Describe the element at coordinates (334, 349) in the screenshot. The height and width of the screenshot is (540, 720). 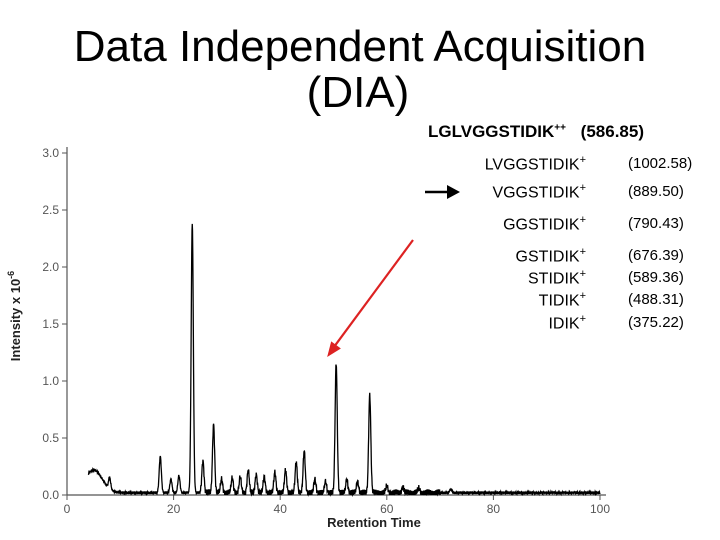
I see `red-arrow-head` at that location.